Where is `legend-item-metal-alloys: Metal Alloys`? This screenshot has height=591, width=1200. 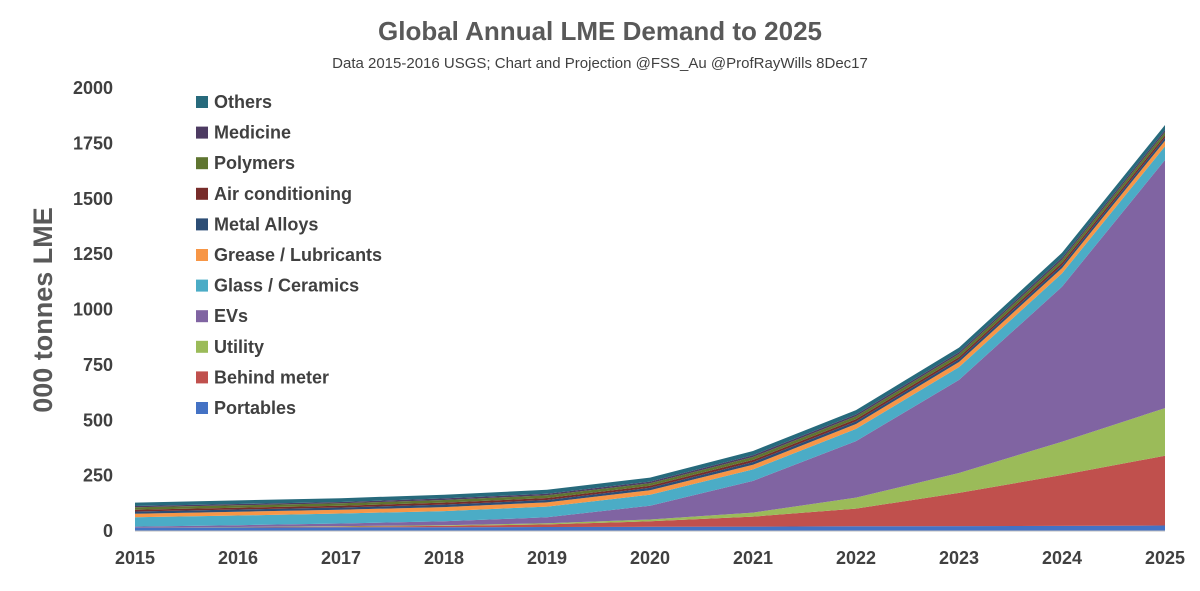
legend-item-metal-alloys: Metal Alloys is located at coordinates (257, 224).